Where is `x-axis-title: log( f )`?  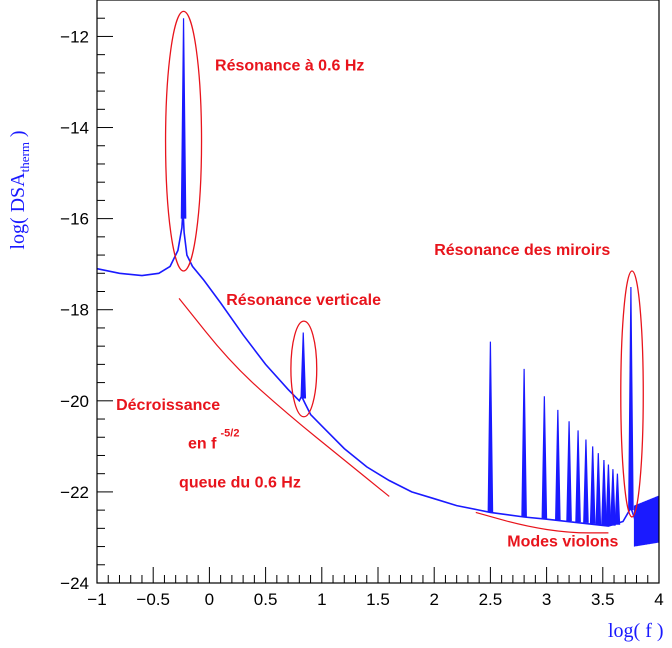 x-axis-title: log( f ) is located at coordinates (636, 631).